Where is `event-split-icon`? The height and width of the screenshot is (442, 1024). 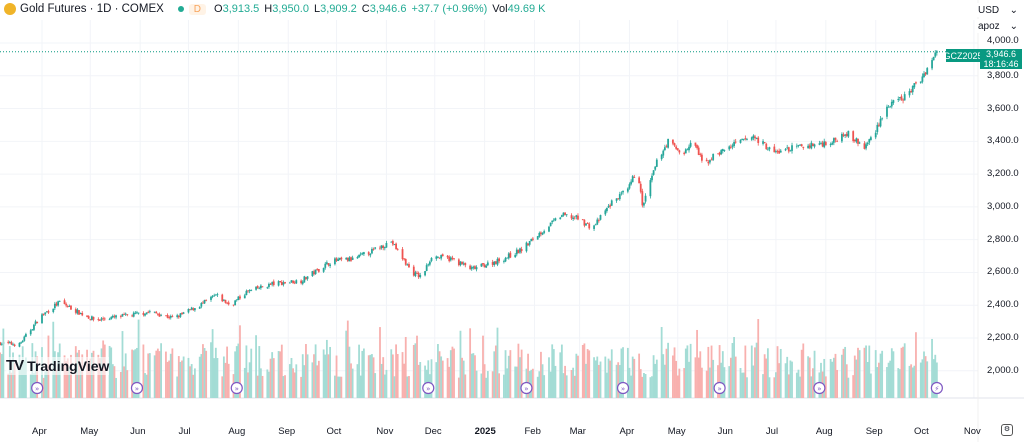
event-split-icon is located at coordinates (819, 388).